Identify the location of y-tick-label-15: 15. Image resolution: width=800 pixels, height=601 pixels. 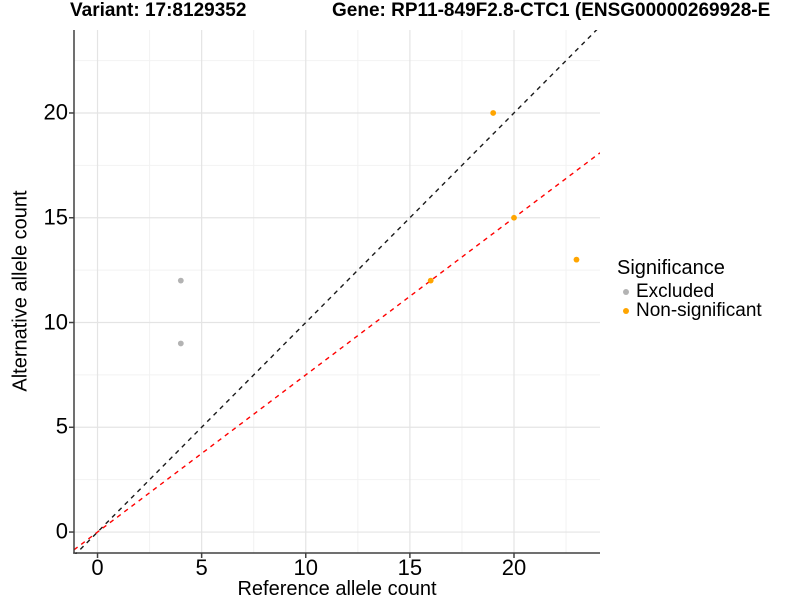
(55, 217).